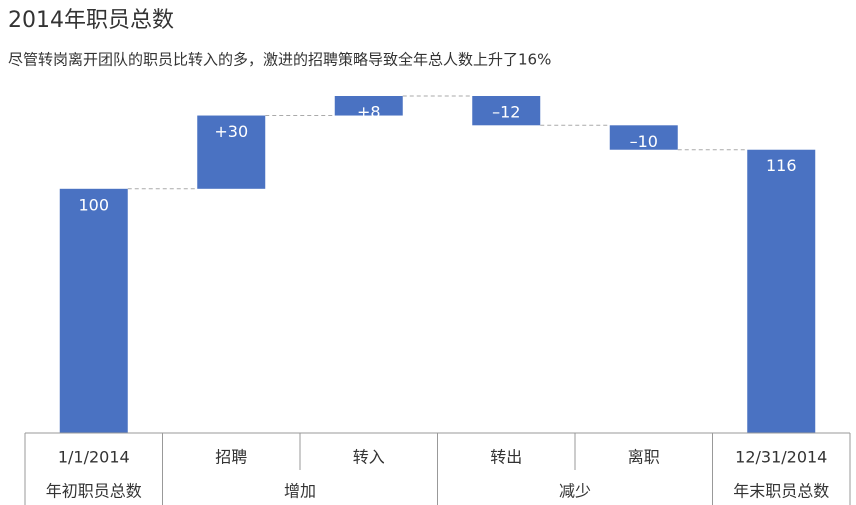  I want to click on x-tick-label: 转出, so click(506, 457).